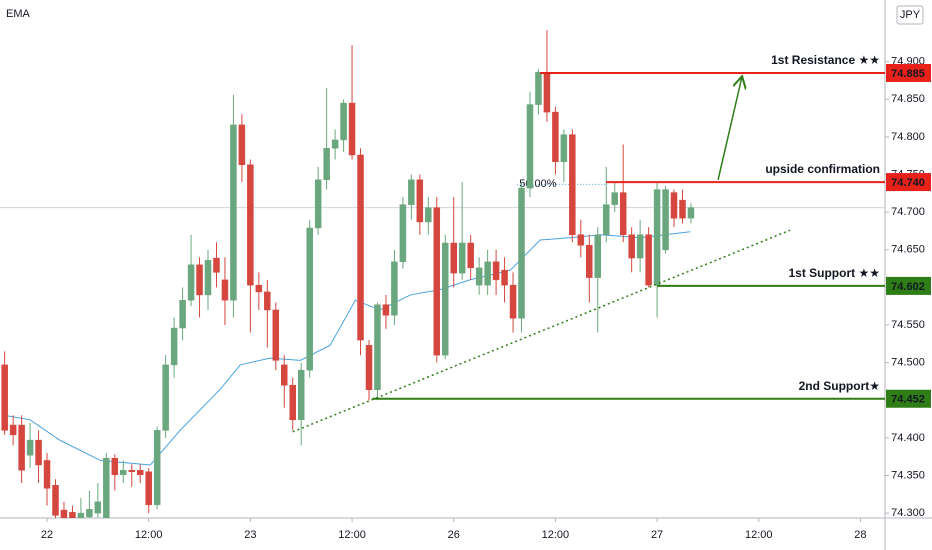 The image size is (932, 550). Describe the element at coordinates (908, 74) in the screenshot. I see `level-price-label: 74.885` at that location.